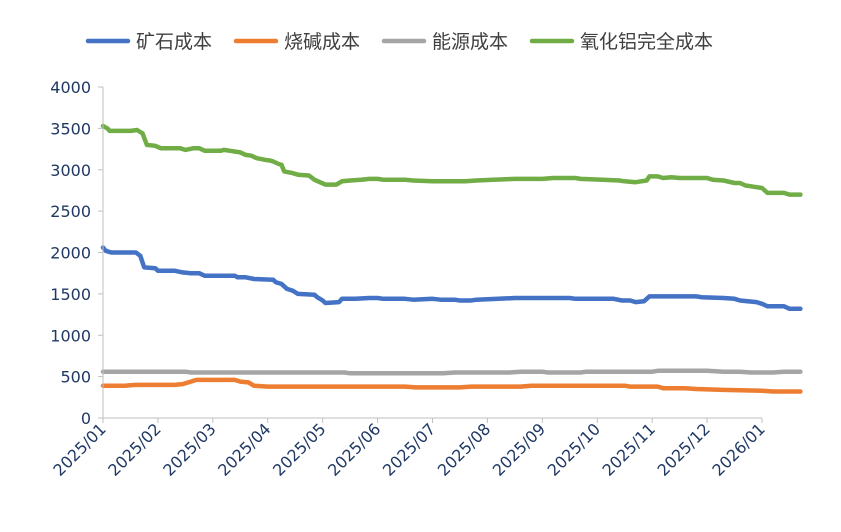 The image size is (841, 532). I want to click on y-tick-label: 500, so click(75, 377).